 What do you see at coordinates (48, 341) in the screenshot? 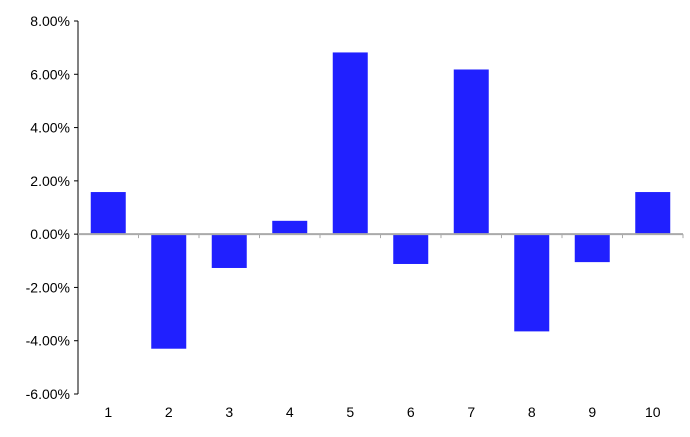
I see `y-tick-label: -4.00%` at bounding box center [48, 341].